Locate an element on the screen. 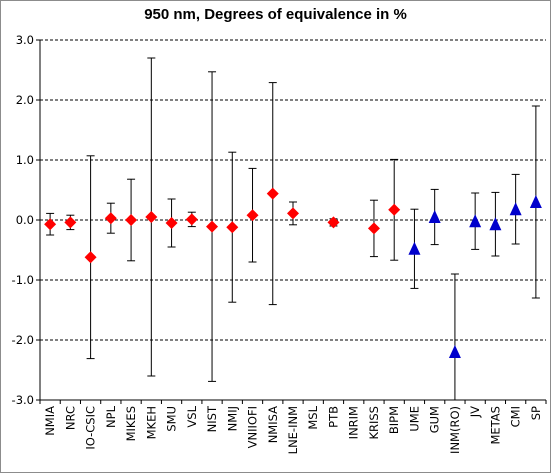 This screenshot has width=551, height=473. x-tick-label: UME is located at coordinates (414, 419).